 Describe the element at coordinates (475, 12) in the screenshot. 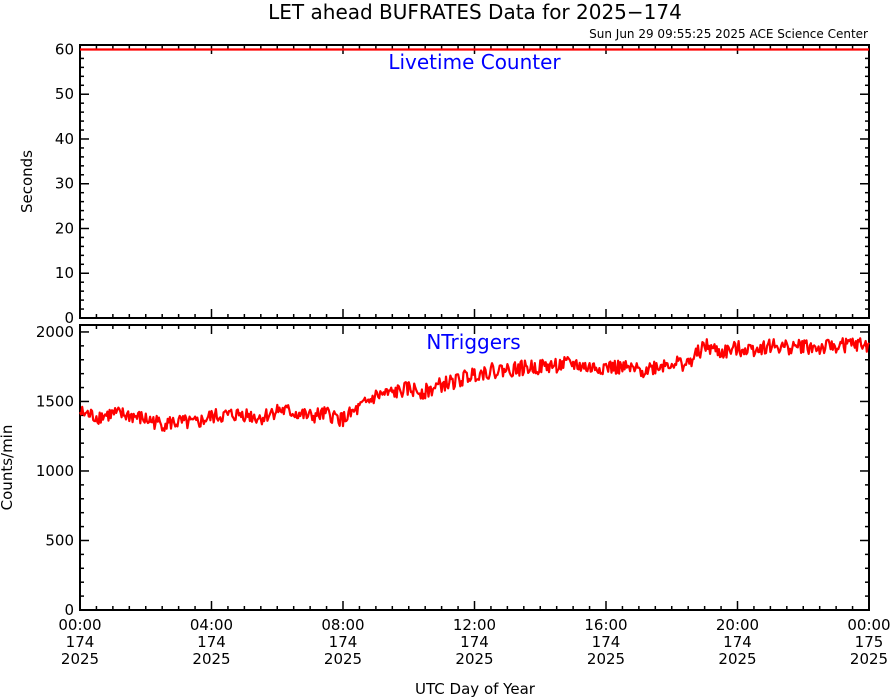

I see `figure-title: LET ahead BUFRATES Data for 2025−174` at that location.